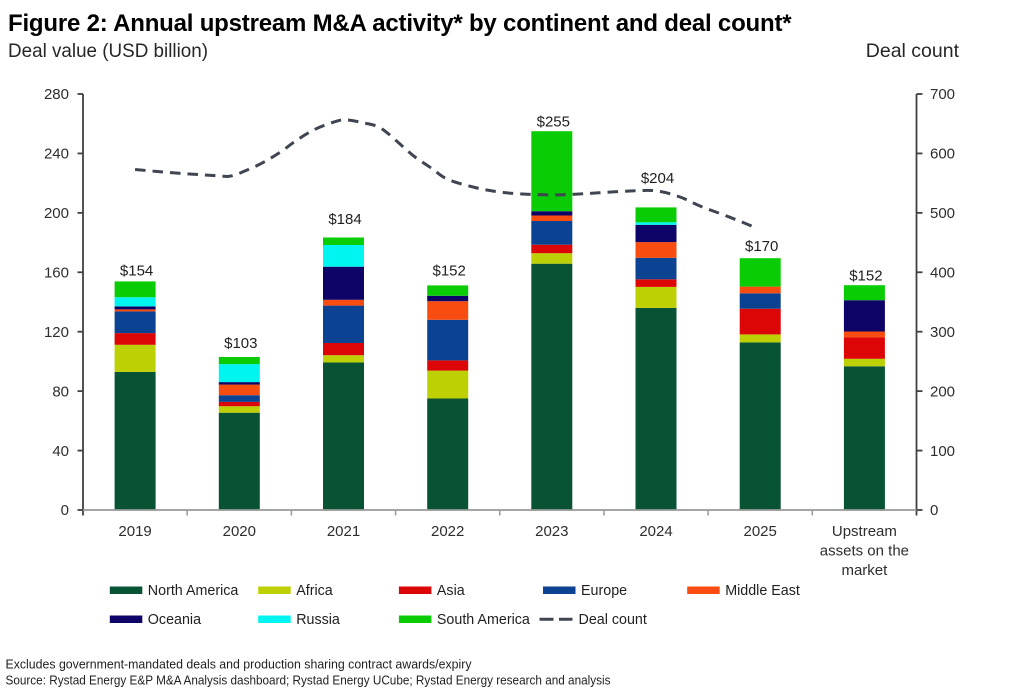 The height and width of the screenshot is (697, 1024). I want to click on svg-text: 600, so click(942, 154).